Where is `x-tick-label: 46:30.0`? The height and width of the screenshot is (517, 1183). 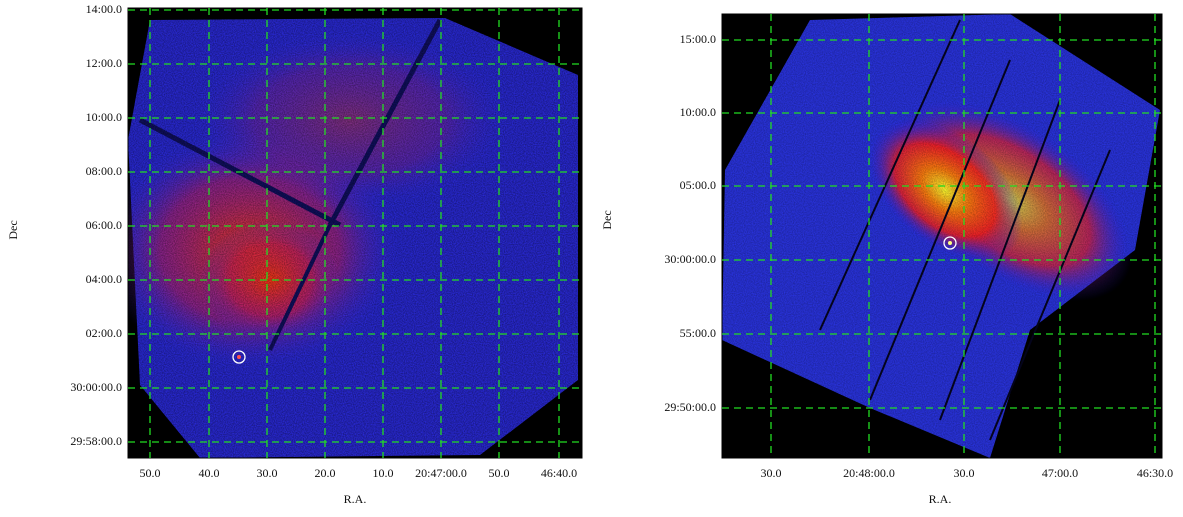 x-tick-label: 46:30.0 is located at coordinates (1155, 473).